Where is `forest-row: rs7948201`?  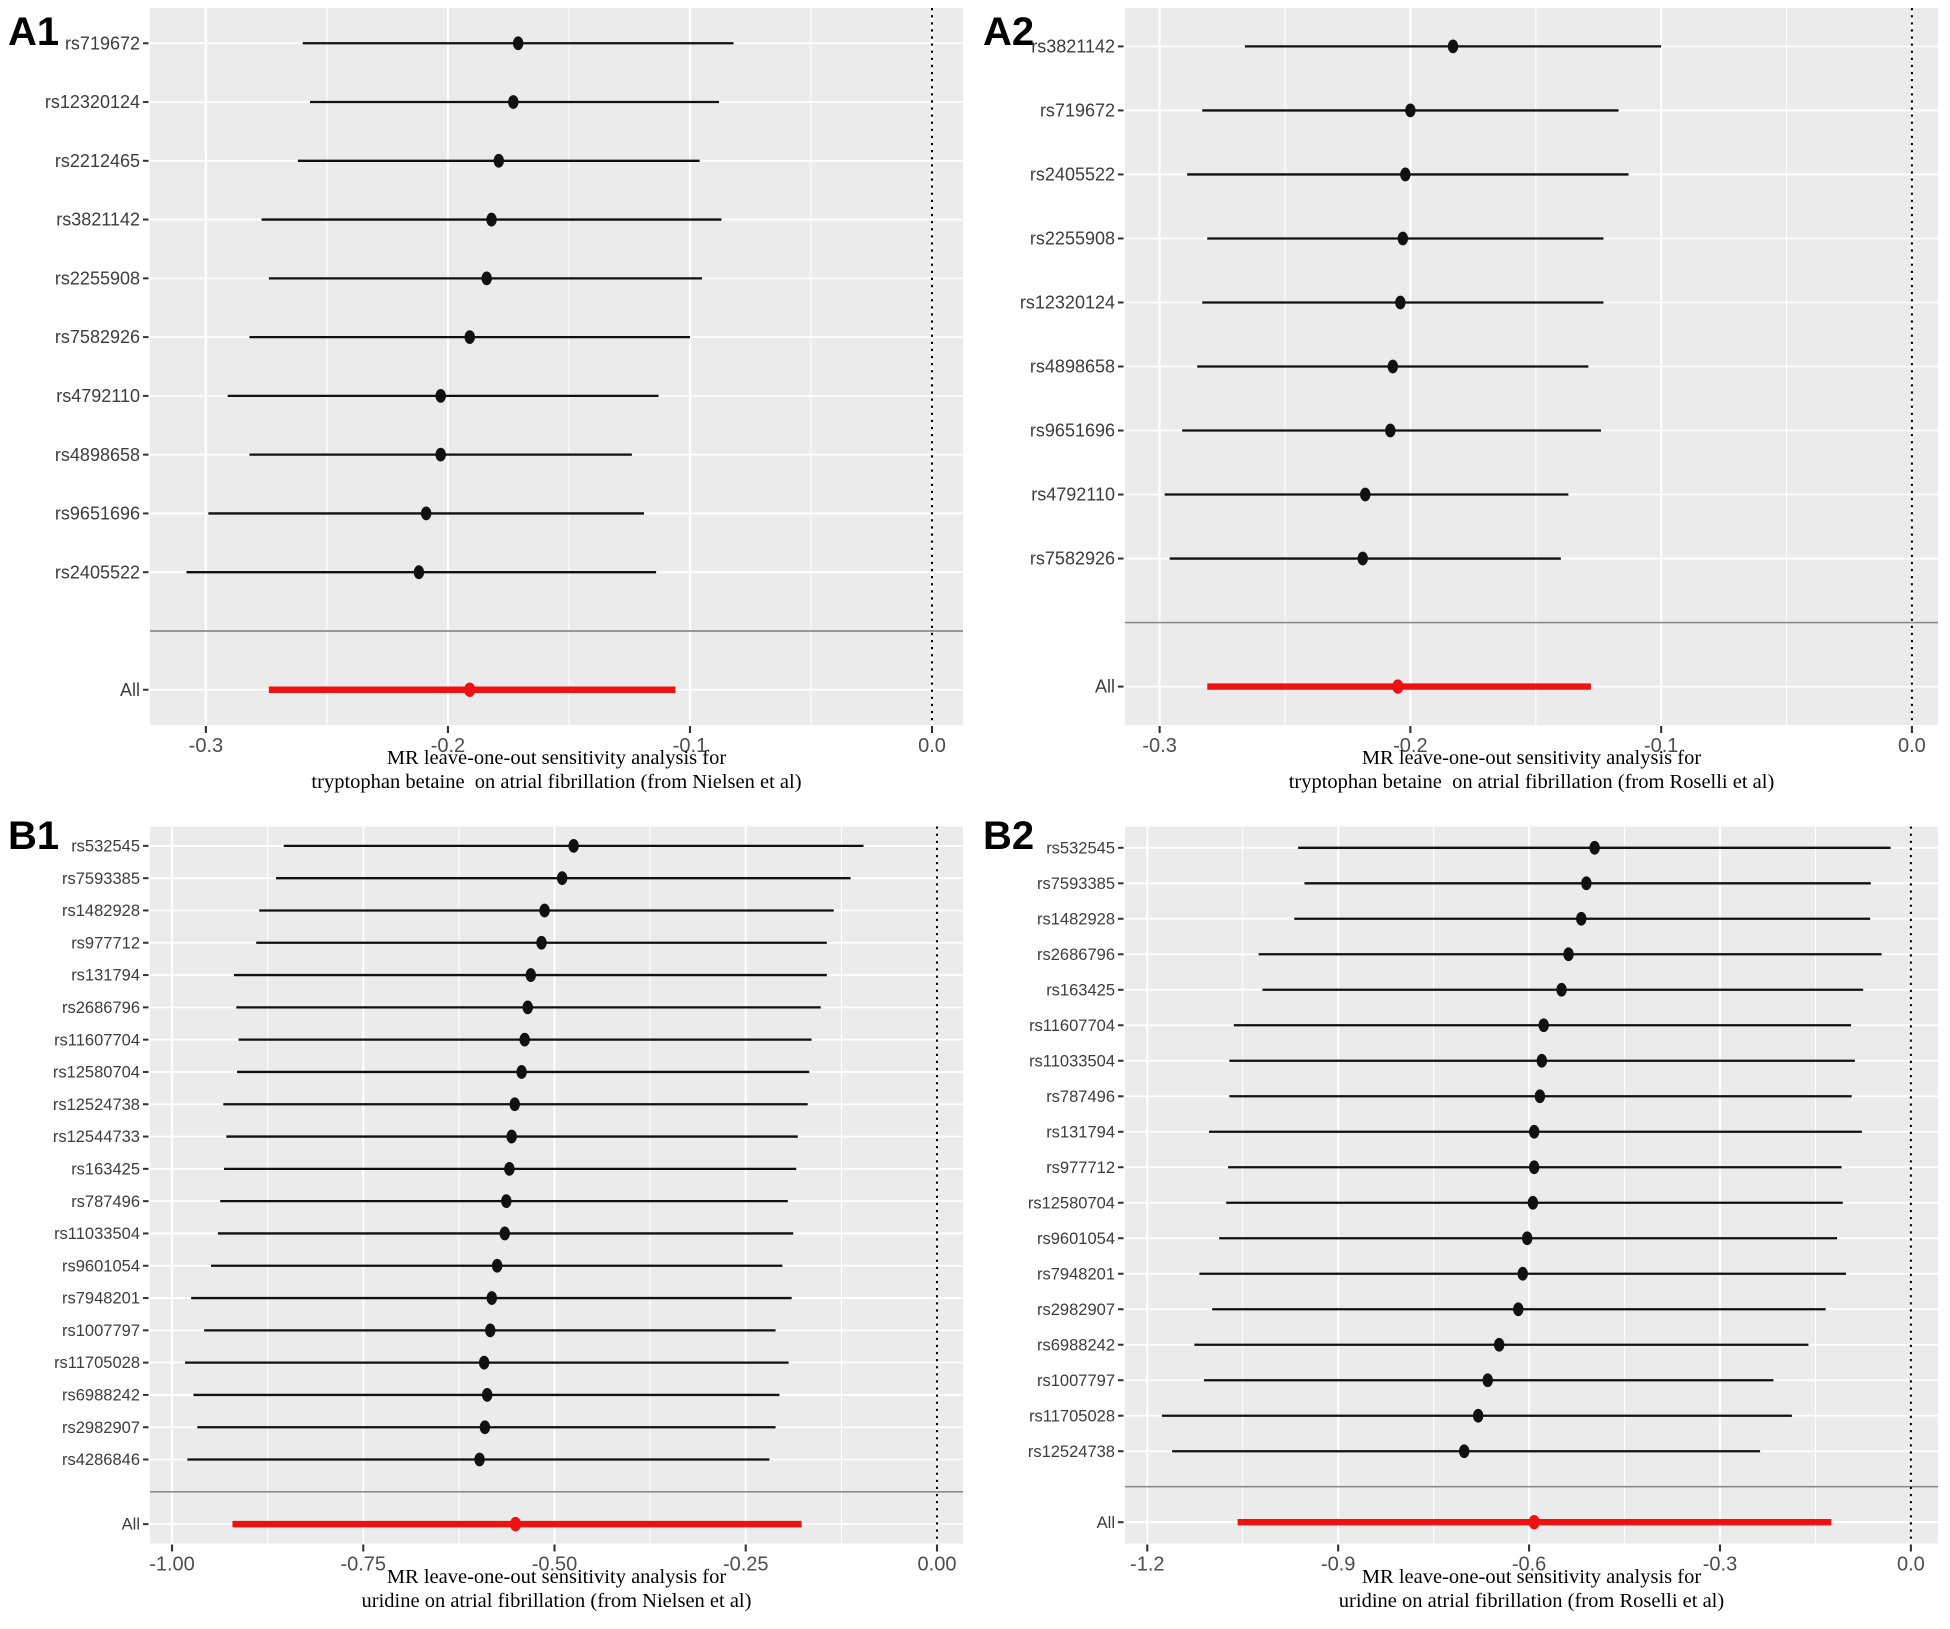 forest-row: rs7948201 is located at coordinates (1441, 1274).